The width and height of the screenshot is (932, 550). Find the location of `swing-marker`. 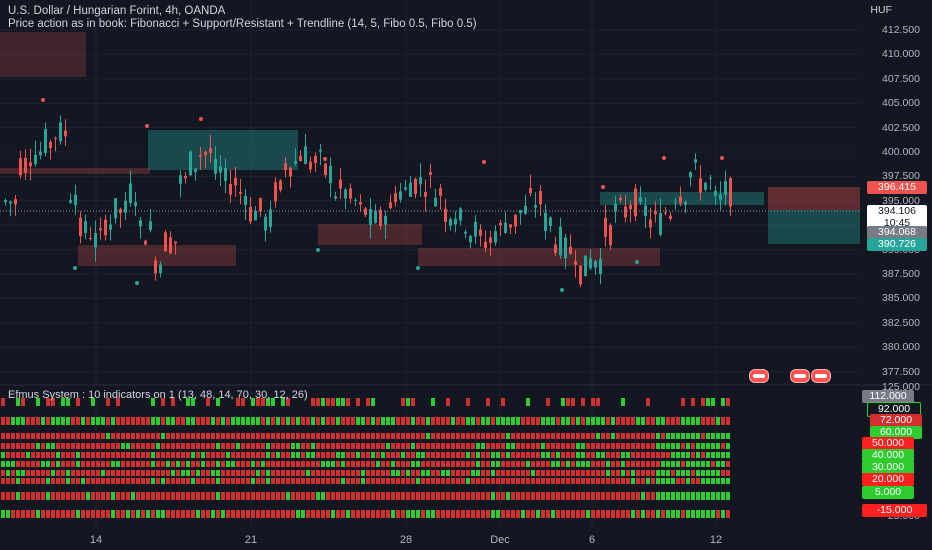

swing-marker is located at coordinates (325, 159).